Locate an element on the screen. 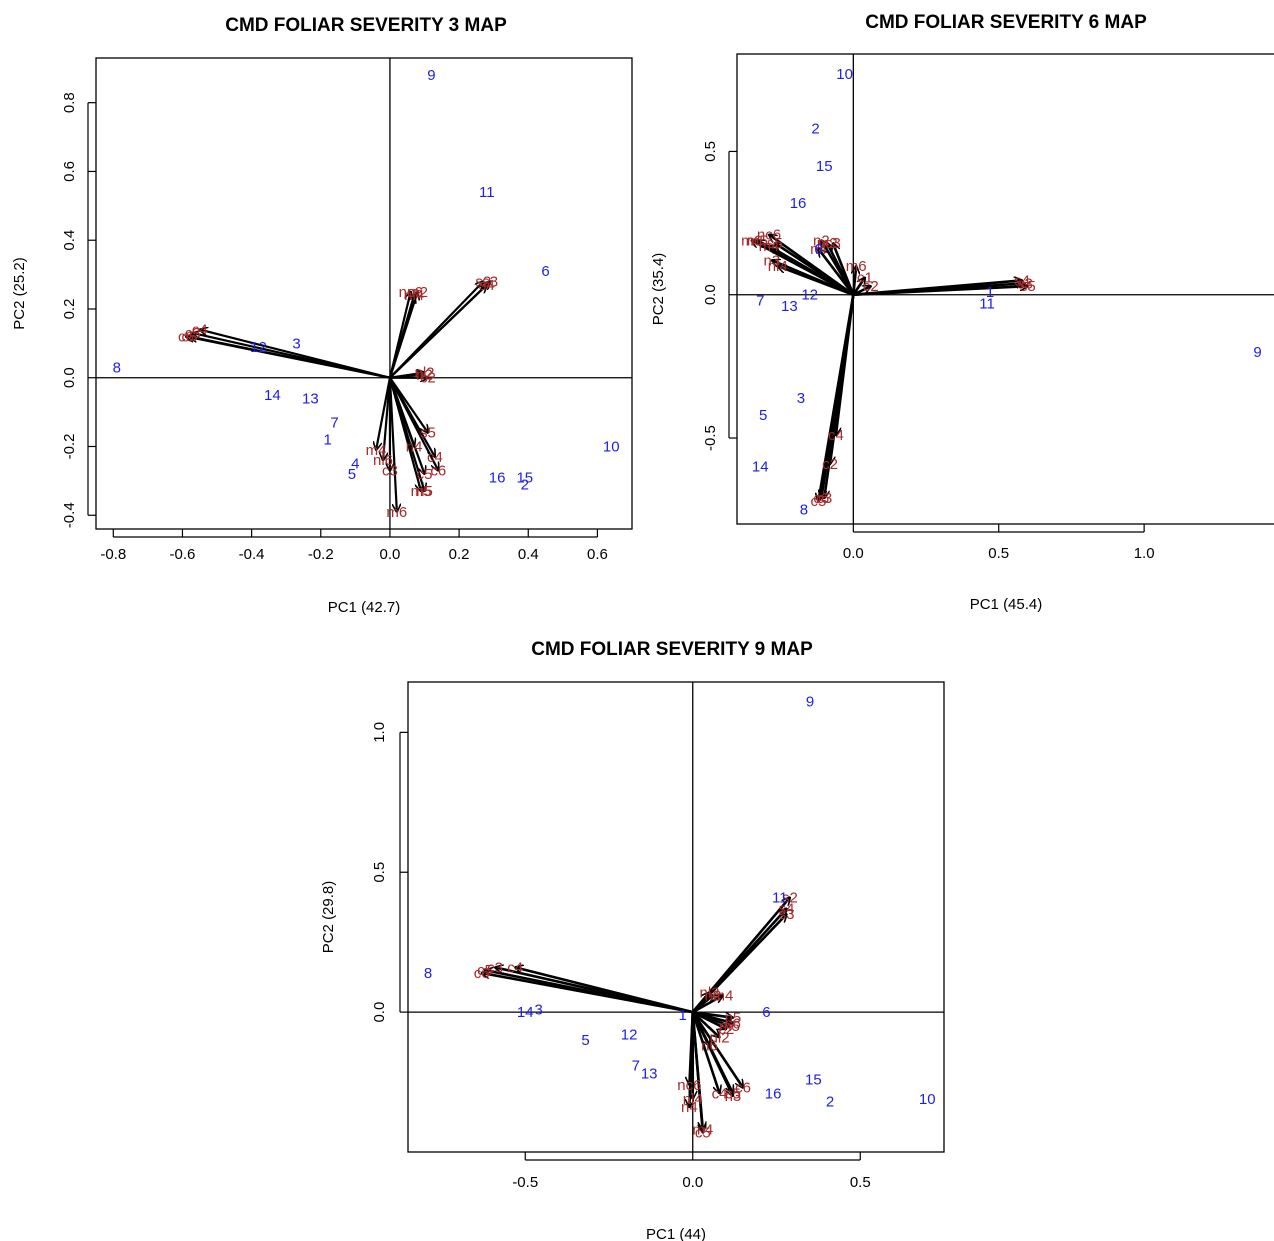 The height and width of the screenshot is (1241, 1274). observation-label: 10 is located at coordinates (927, 1099).